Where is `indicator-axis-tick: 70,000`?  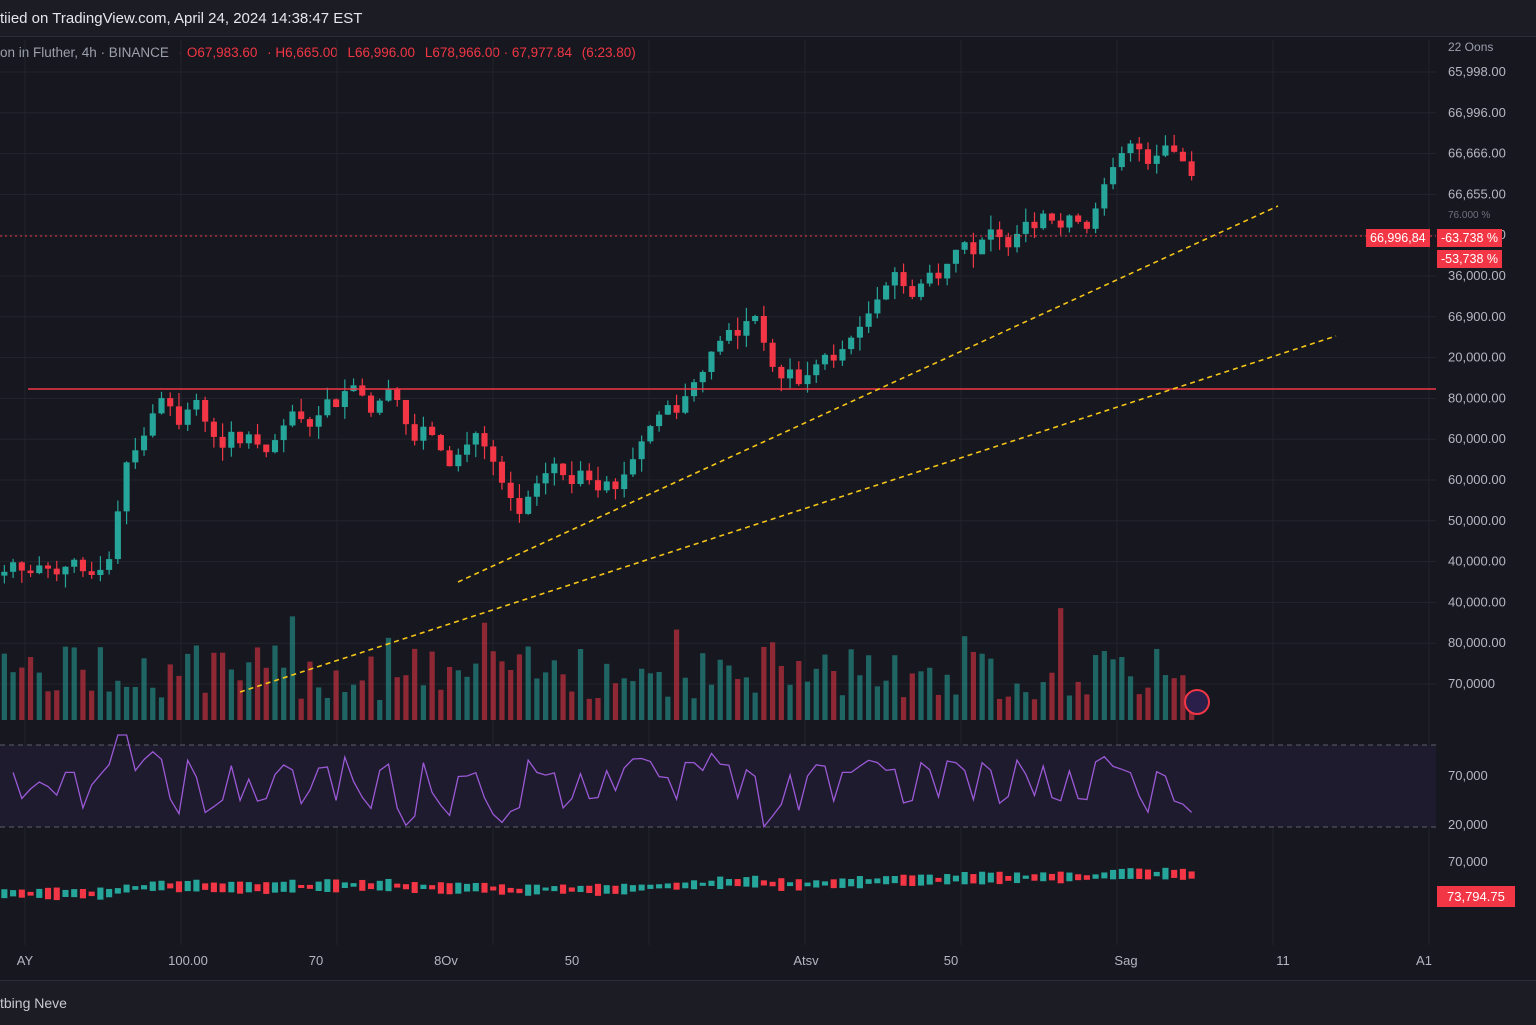 indicator-axis-tick: 70,000 is located at coordinates (1468, 861).